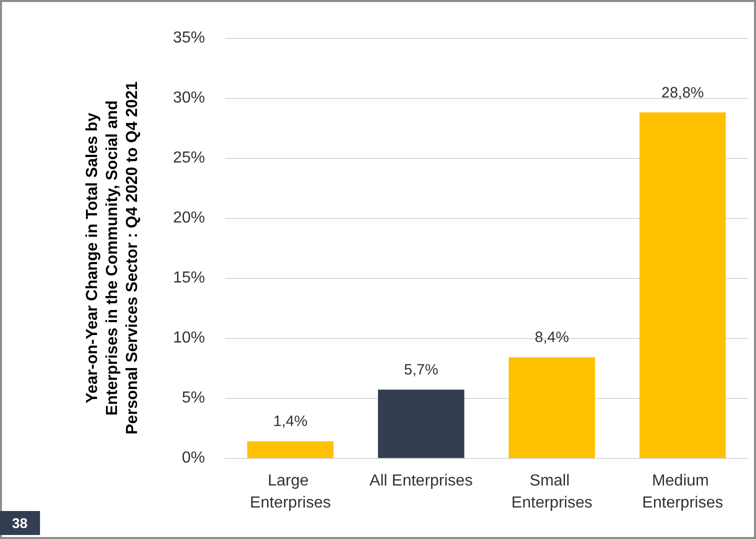  I want to click on text: 38, so click(20, 523).